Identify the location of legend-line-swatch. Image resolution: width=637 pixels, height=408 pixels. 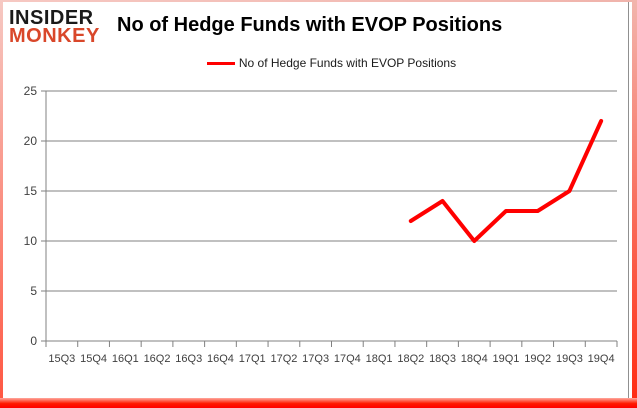
(220, 63).